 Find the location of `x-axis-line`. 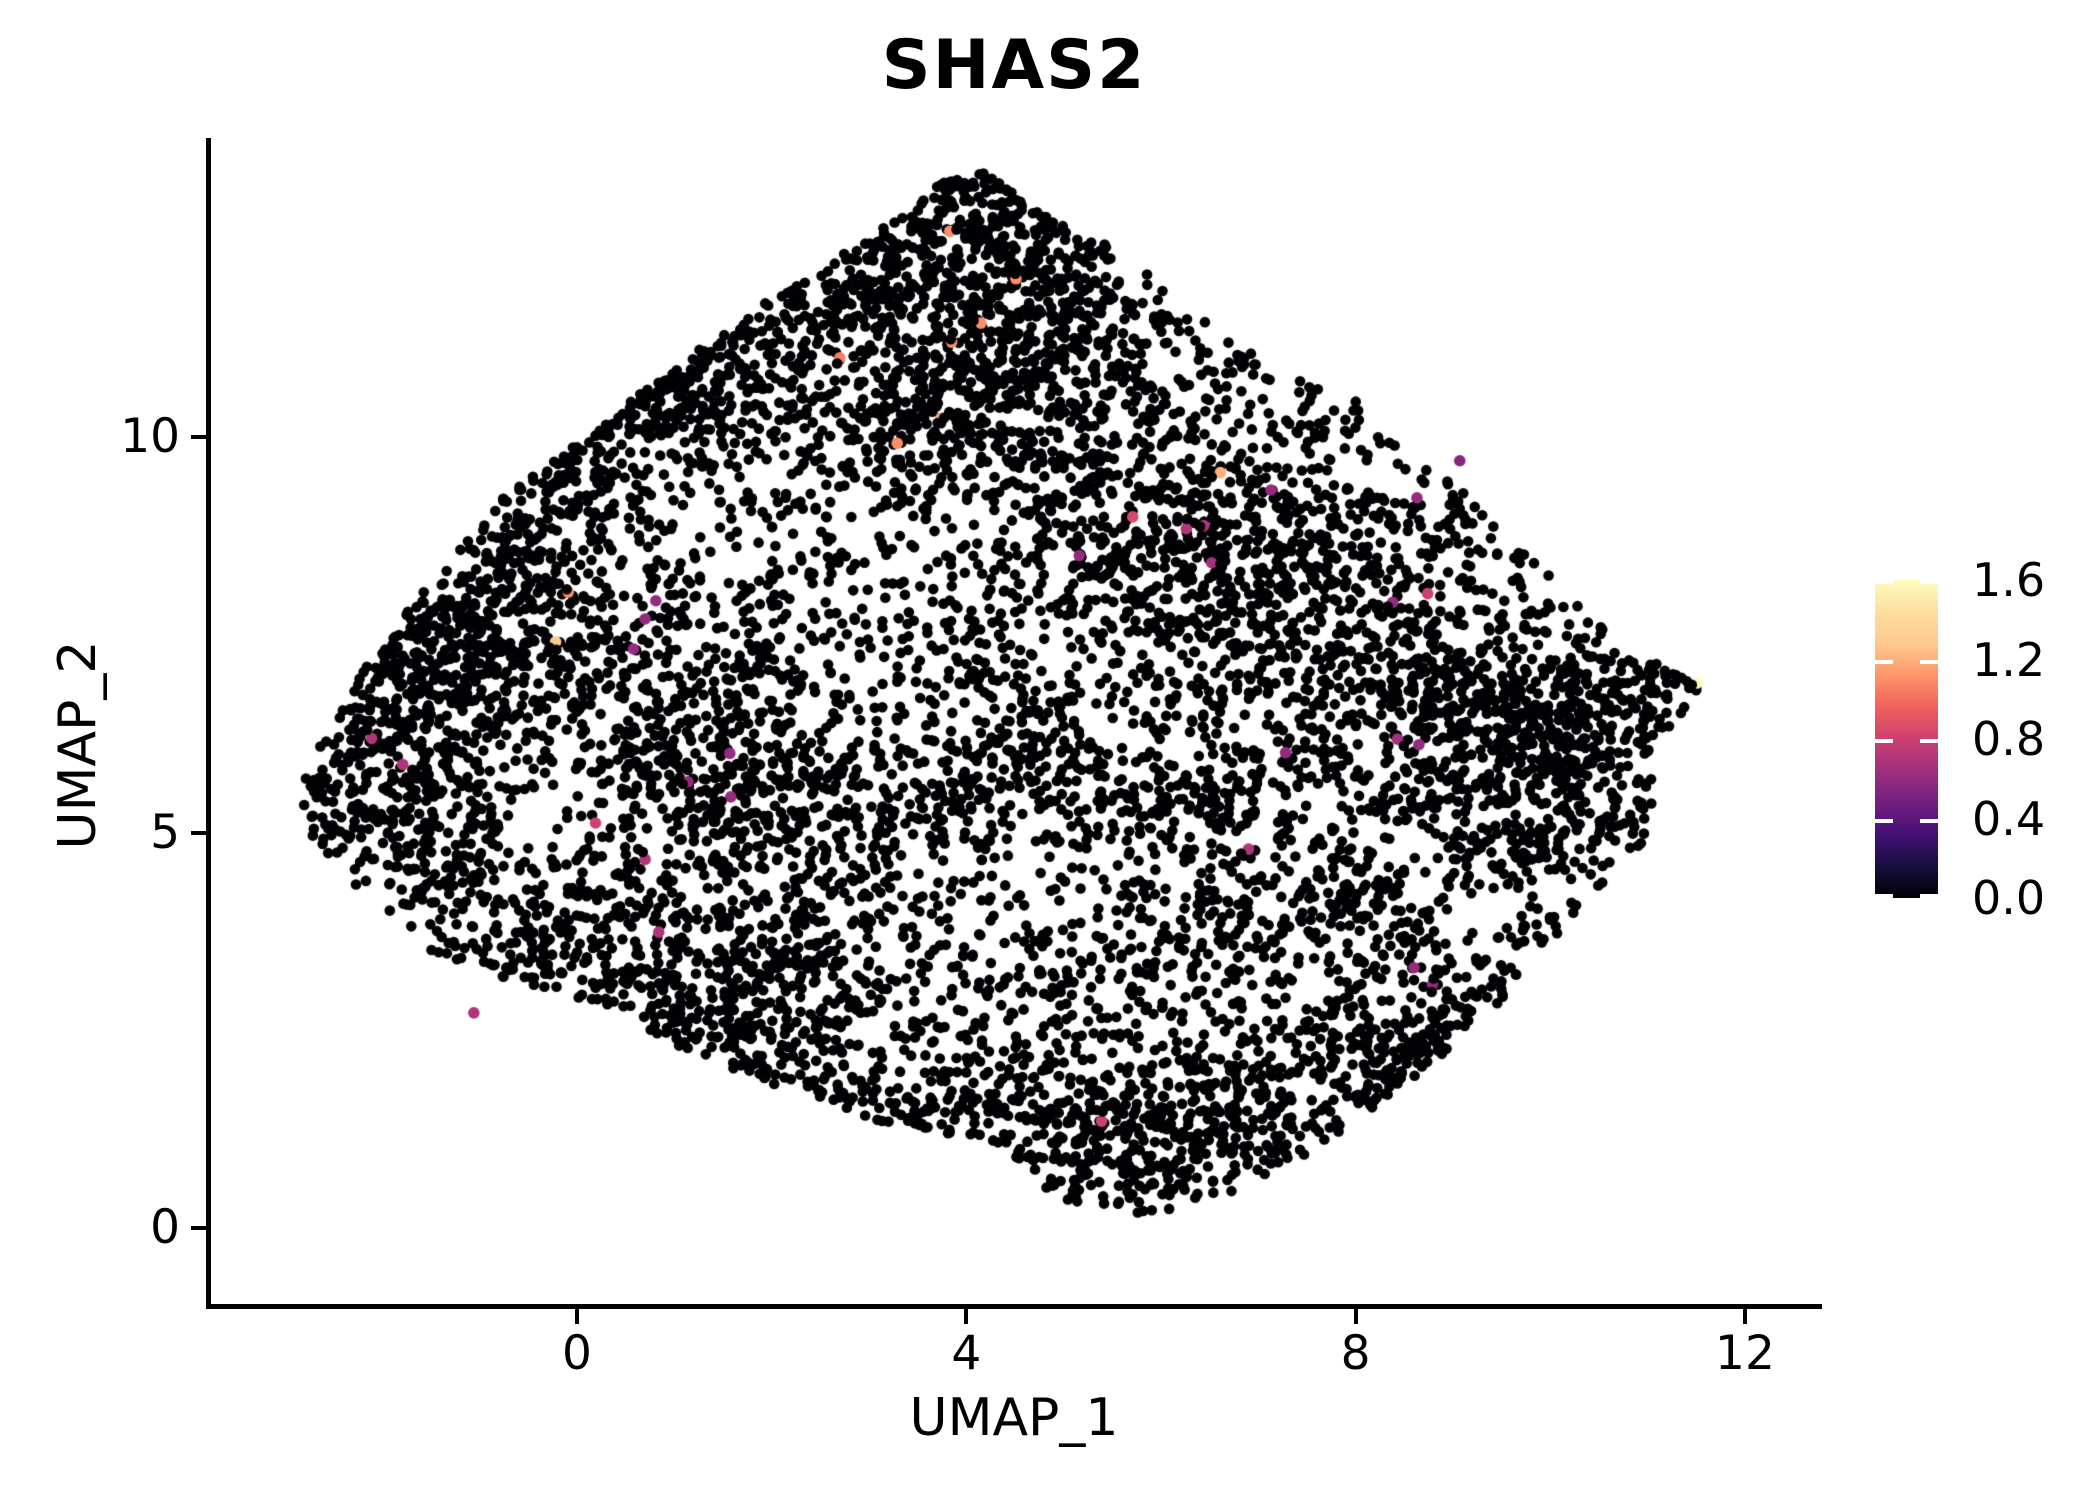

x-axis-line is located at coordinates (1014, 1306).